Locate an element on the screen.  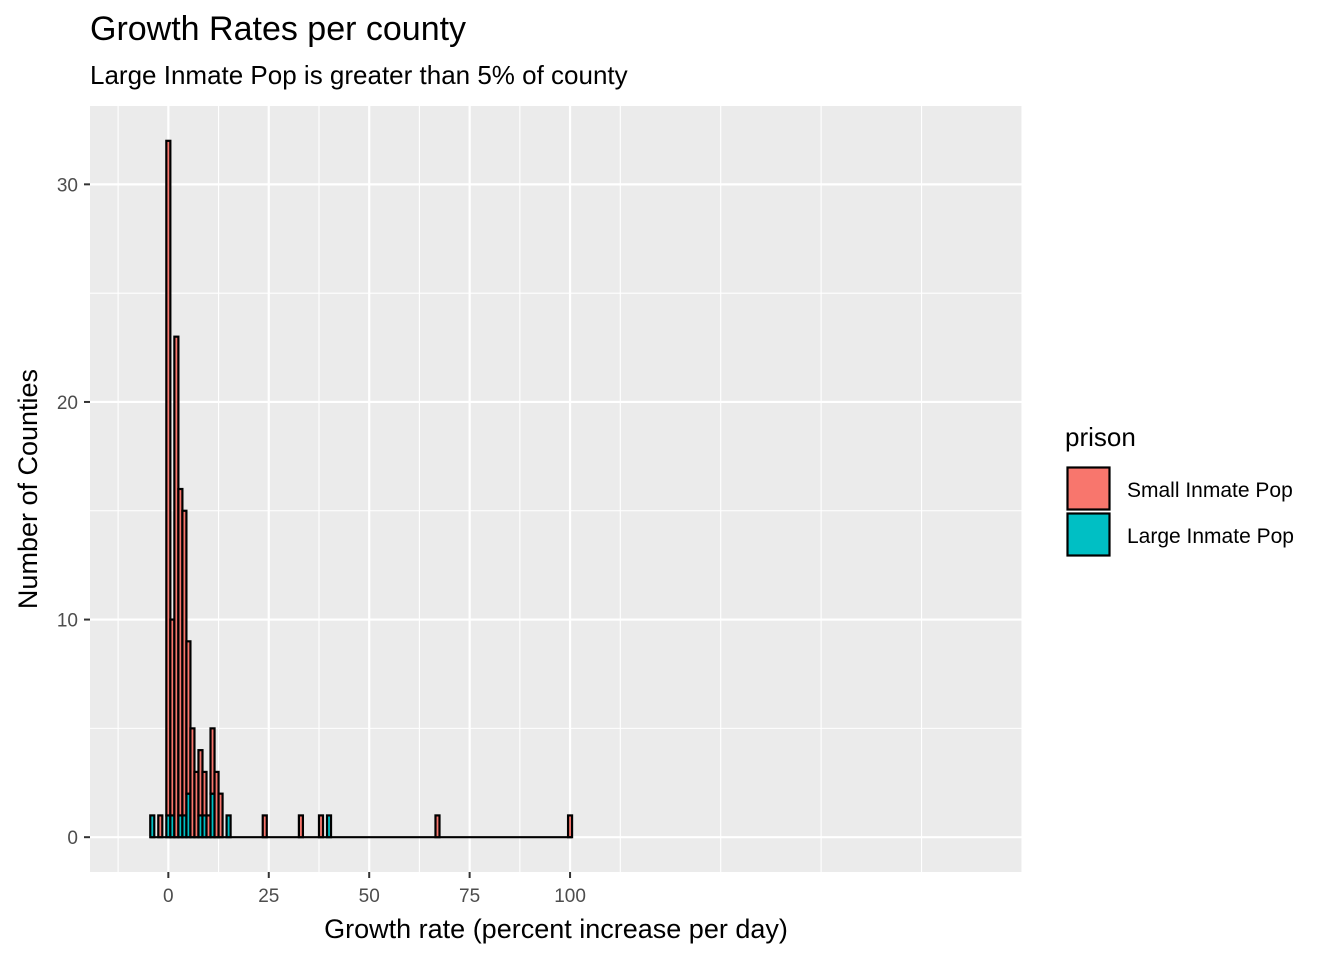
x-tick-label: 100 is located at coordinates (570, 896).